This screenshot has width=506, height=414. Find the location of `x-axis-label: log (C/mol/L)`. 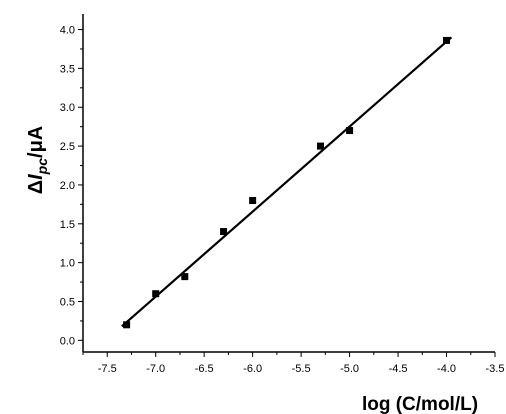

x-axis-label: log (C/mol/L) is located at coordinates (420, 404).